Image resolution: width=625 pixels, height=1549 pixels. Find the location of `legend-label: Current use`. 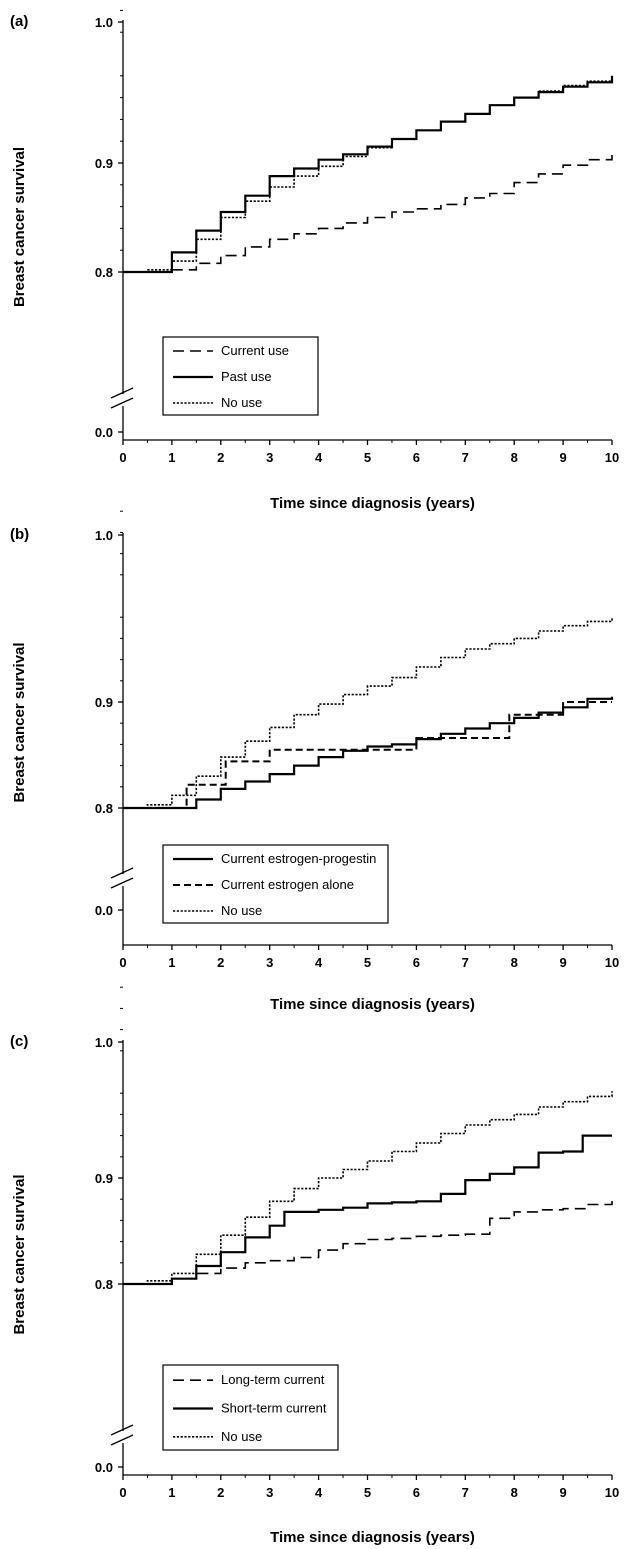

legend-label: Current use is located at coordinates (255, 350).